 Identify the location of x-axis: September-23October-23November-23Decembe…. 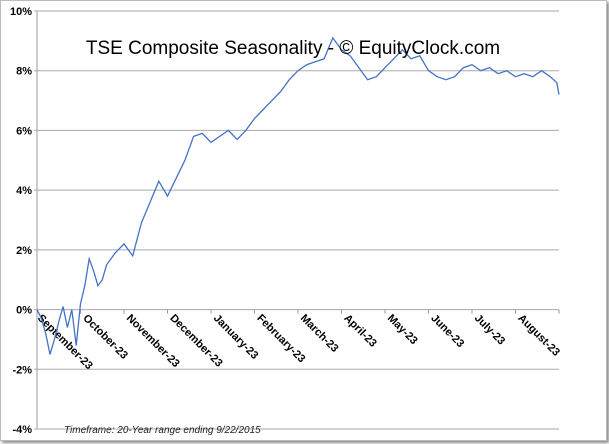
(298, 340).